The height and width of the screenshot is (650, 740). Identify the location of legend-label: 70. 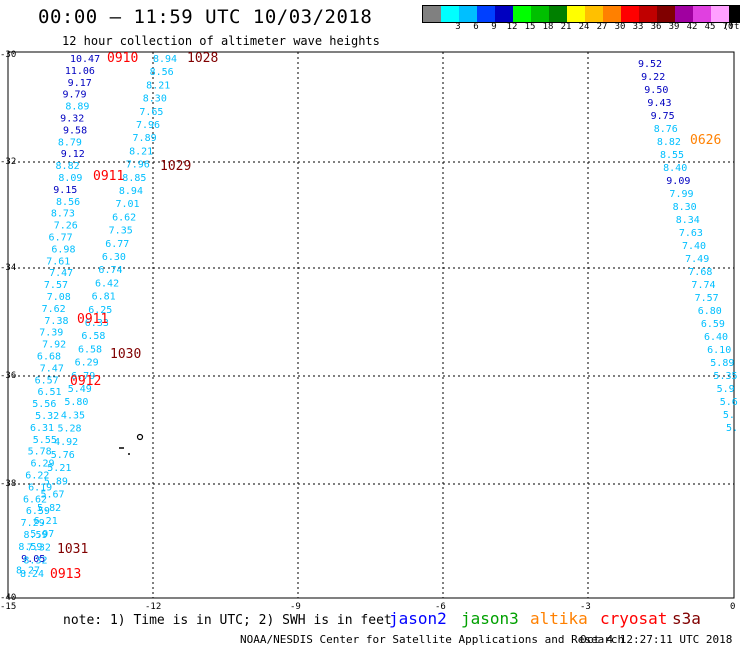
(728, 27).